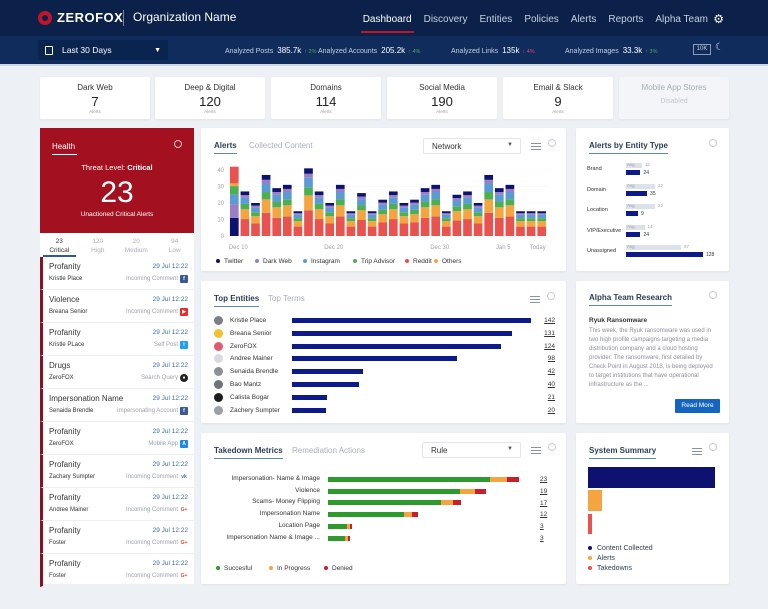 Image resolution: width=768 pixels, height=609 pixels. I want to click on moon-icon: ☾, so click(719, 47).